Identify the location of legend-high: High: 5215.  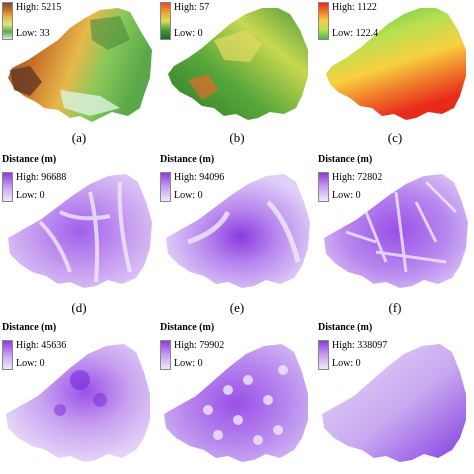
(39, 7).